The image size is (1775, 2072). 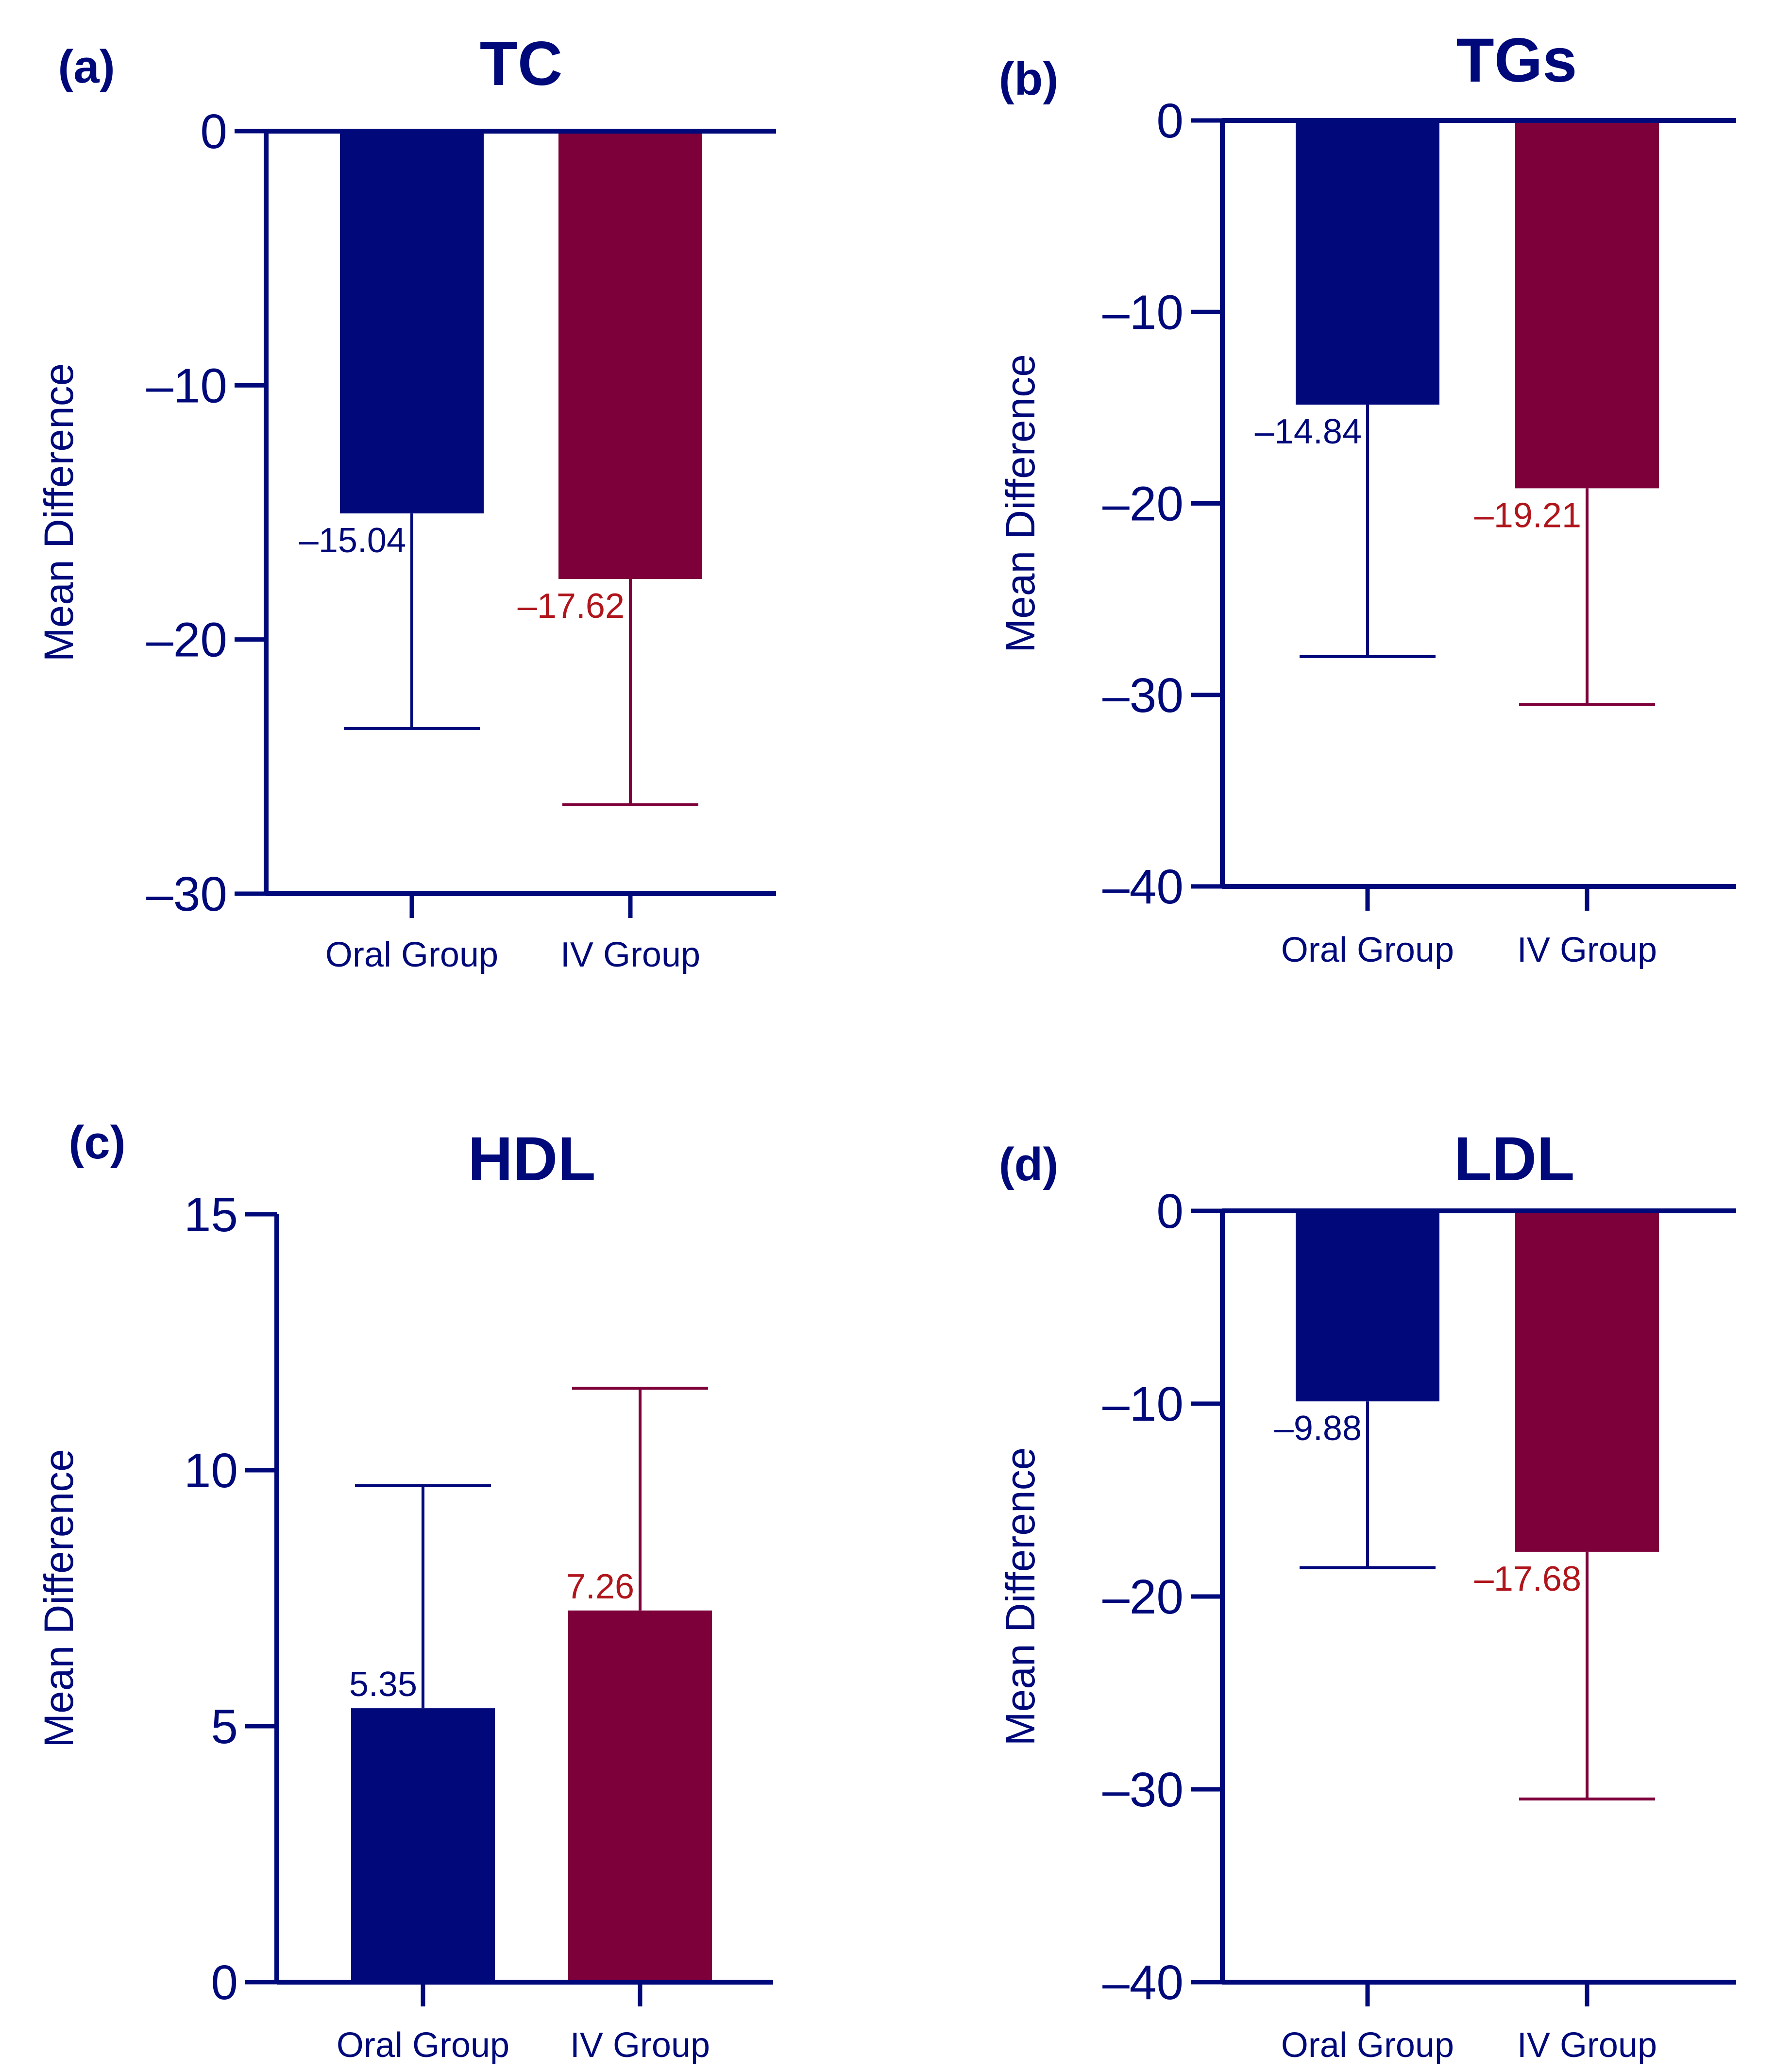 What do you see at coordinates (1029, 1164) in the screenshot?
I see `panel-letter: (d)` at bounding box center [1029, 1164].